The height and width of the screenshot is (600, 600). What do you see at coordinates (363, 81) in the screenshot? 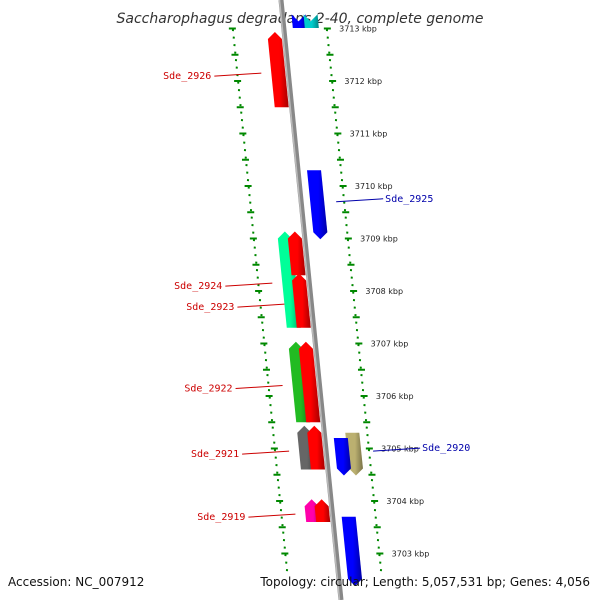
I see `scale-label: 3712 kbp` at bounding box center [363, 81].